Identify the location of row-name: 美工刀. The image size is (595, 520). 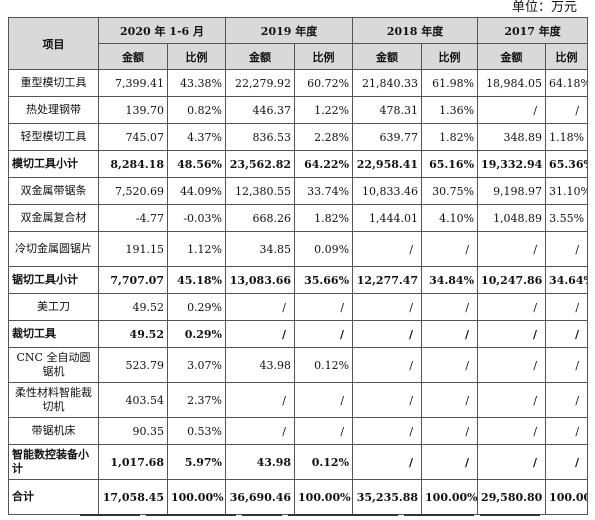
(53, 307).